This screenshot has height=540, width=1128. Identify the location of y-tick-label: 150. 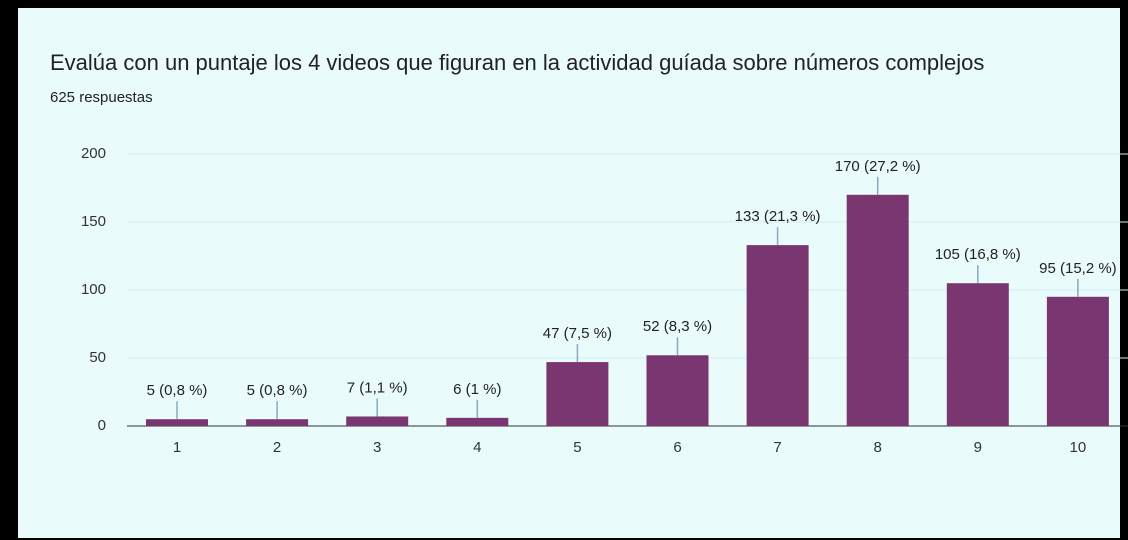
(93, 221).